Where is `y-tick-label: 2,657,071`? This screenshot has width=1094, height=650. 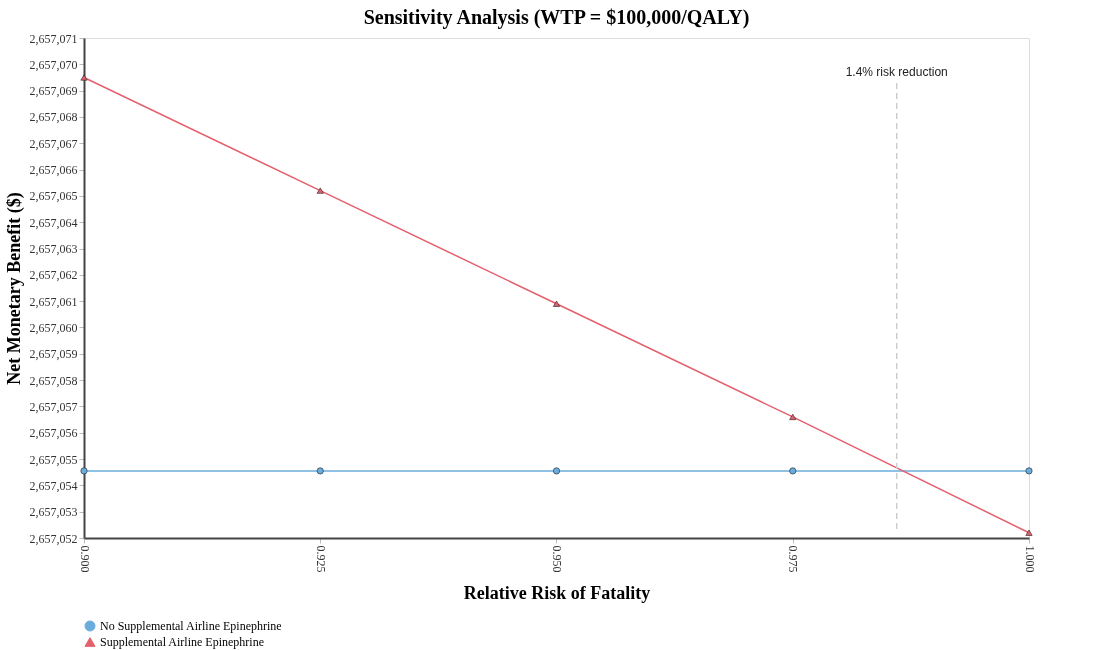 y-tick-label: 2,657,071 is located at coordinates (53, 38).